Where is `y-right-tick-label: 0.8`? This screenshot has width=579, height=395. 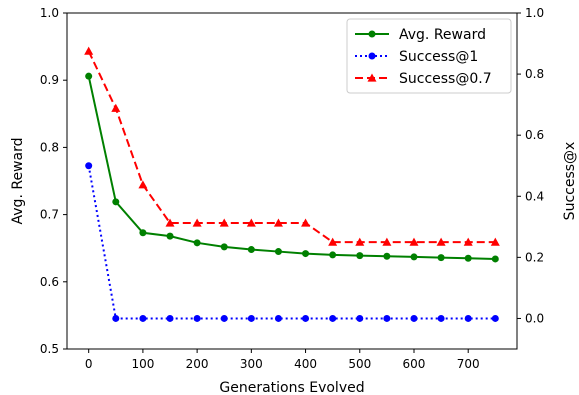 y-right-tick-label: 0.8 is located at coordinates (534, 74).